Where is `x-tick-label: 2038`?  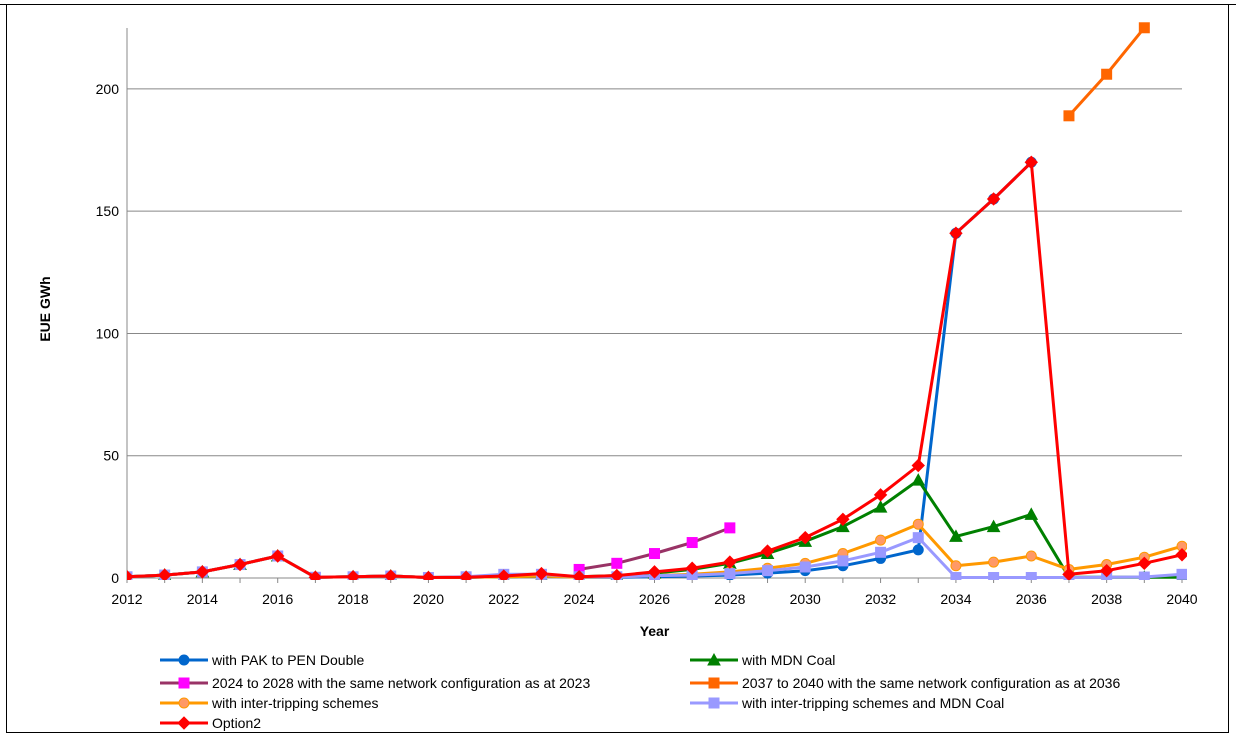 x-tick-label: 2038 is located at coordinates (1106, 599).